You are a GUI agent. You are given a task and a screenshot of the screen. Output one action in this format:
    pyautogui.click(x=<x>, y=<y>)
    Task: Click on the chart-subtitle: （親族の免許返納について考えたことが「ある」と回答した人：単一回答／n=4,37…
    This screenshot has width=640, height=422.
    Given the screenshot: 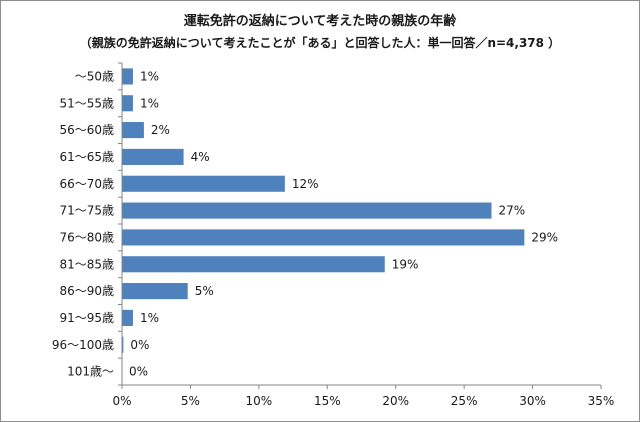 What is the action you would take?
    pyautogui.click(x=320, y=43)
    